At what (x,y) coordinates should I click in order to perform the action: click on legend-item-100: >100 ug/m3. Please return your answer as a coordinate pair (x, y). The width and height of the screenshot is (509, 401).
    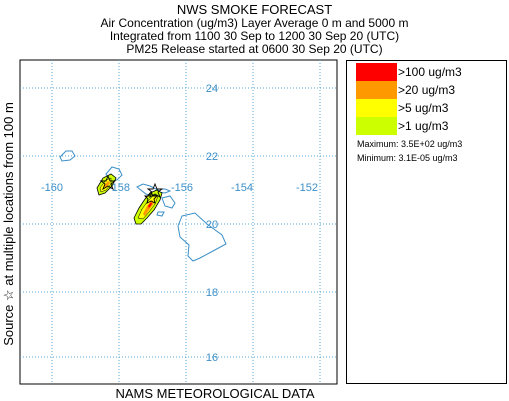
    Looking at the image, I should click on (426, 72).